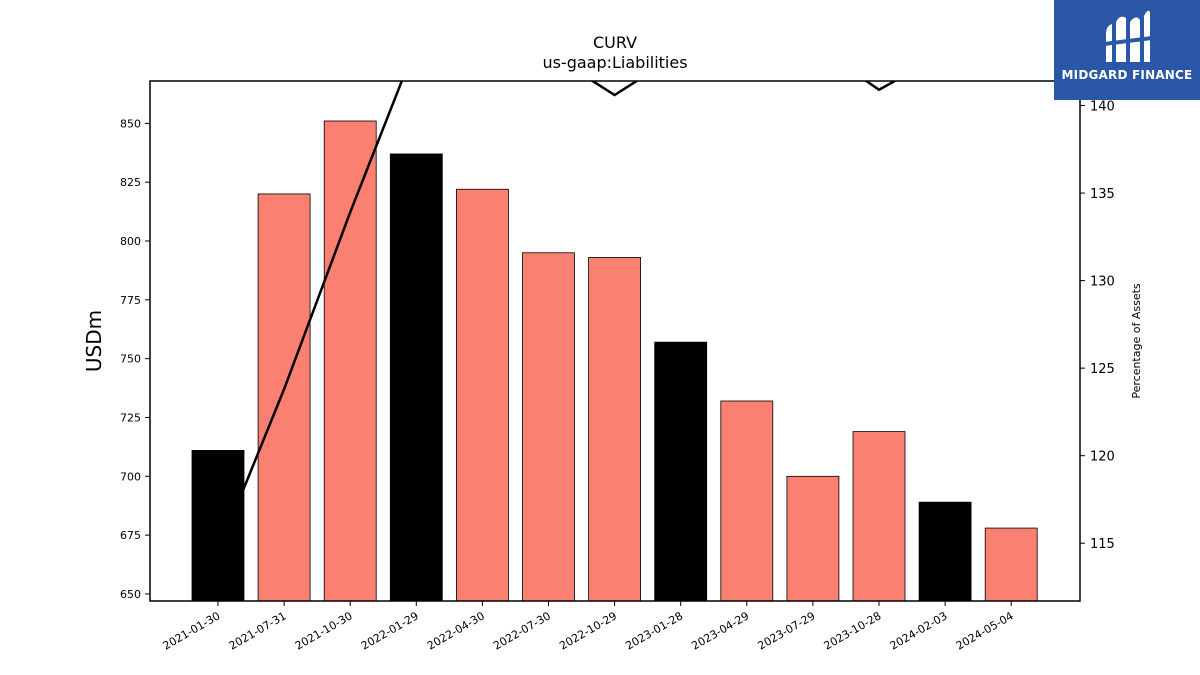 Image resolution: width=1200 pixels, height=675 pixels. Describe the element at coordinates (985, 630) in the screenshot. I see `x-tick-label: 2024-05-04` at that location.